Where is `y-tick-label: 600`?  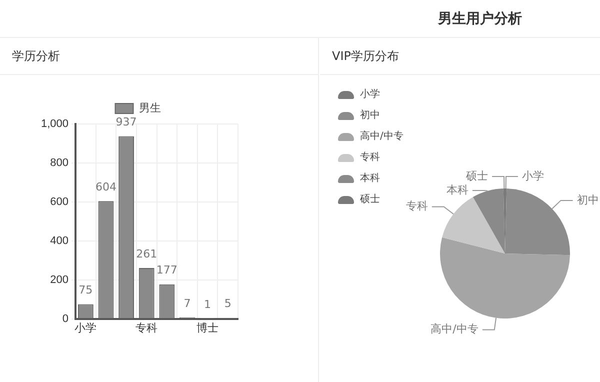
y-tick-label: 600 is located at coordinates (59, 202).